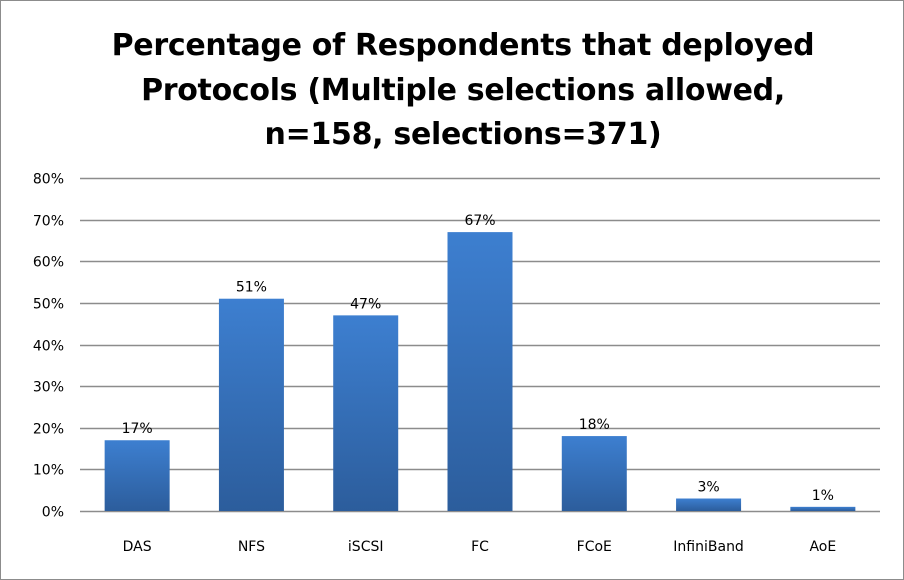 The image size is (904, 580). What do you see at coordinates (708, 488) in the screenshot?
I see `data-label: 3%` at bounding box center [708, 488].